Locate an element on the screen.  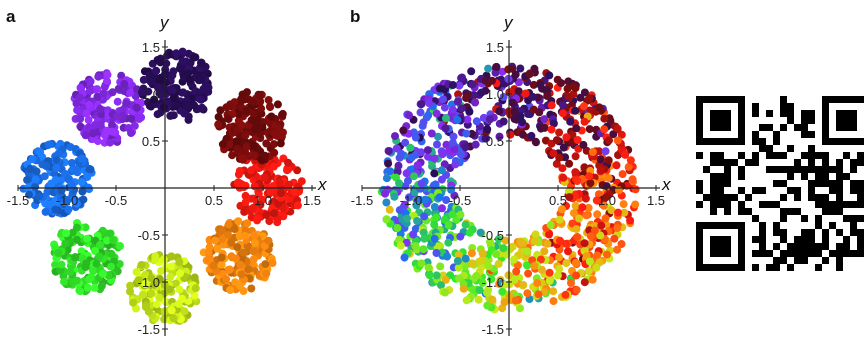
panel-b-y-axis-label: y is located at coordinates (508, 22).